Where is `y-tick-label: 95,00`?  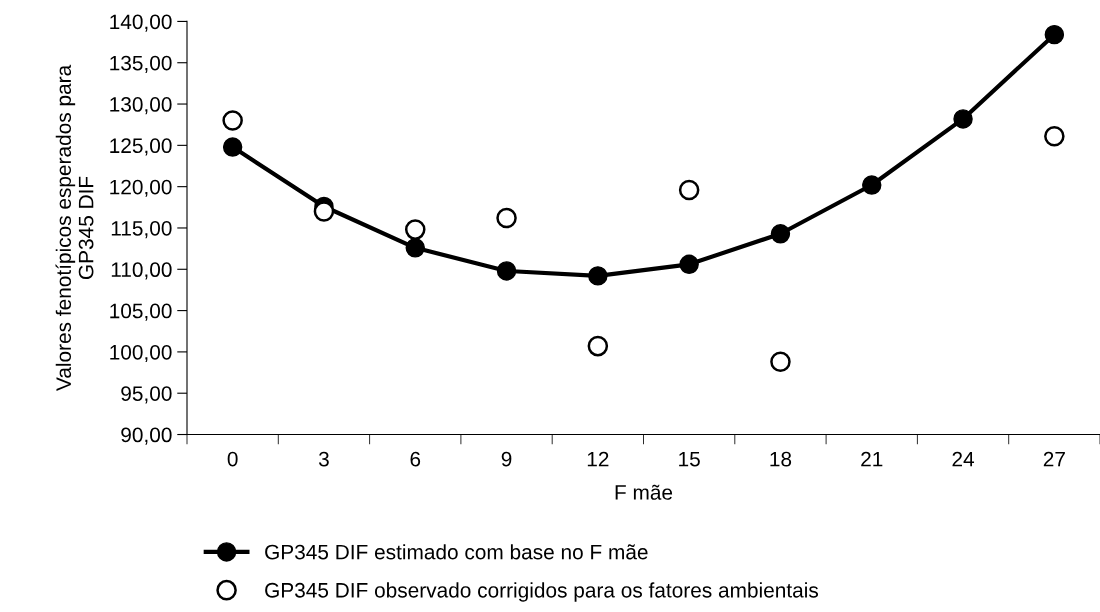
y-tick-label: 95,00 is located at coordinates (146, 395).